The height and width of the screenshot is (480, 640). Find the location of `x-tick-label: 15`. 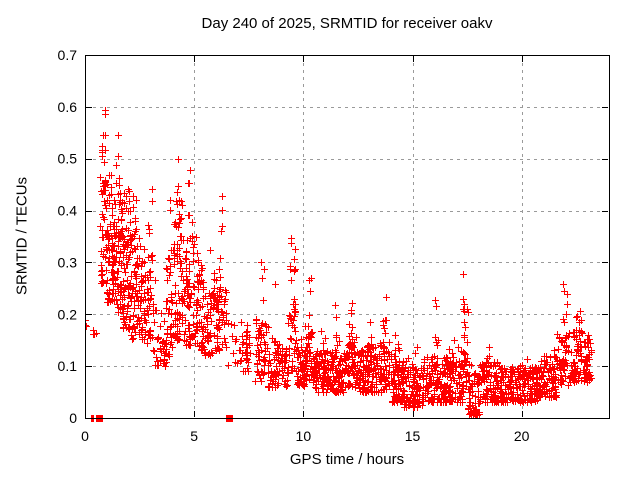

x-tick-label: 15 is located at coordinates (413, 436).